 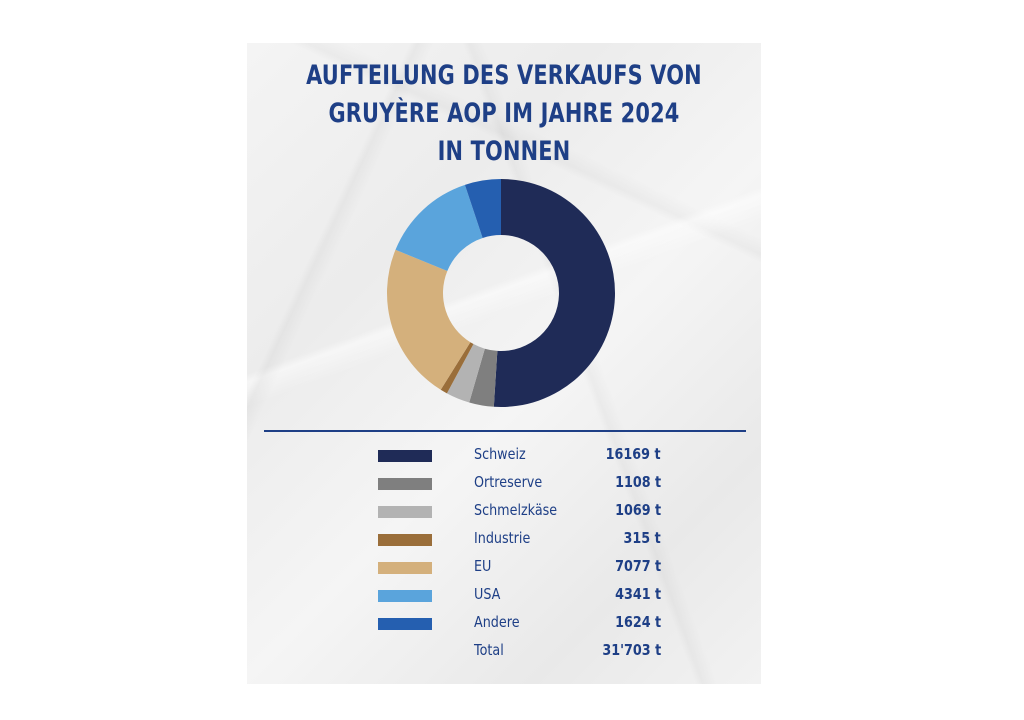 What do you see at coordinates (482, 208) in the screenshot?
I see `slice-andere` at bounding box center [482, 208].